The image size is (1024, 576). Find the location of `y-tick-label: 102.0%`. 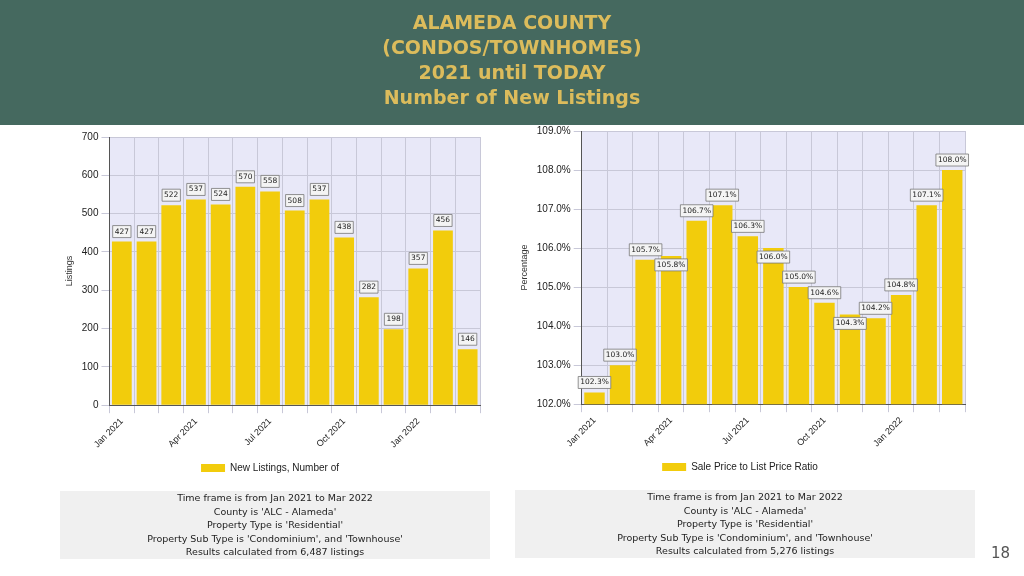

y-tick-label: 102.0% is located at coordinates (553, 403).